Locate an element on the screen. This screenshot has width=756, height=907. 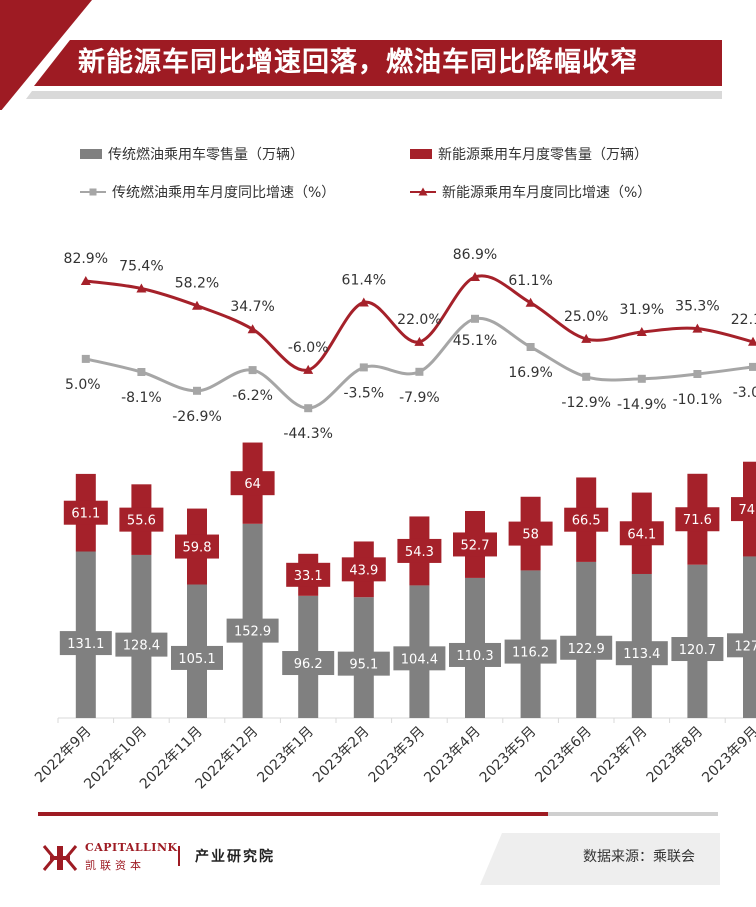
ice-growth-label: -10.1% is located at coordinates (698, 400).